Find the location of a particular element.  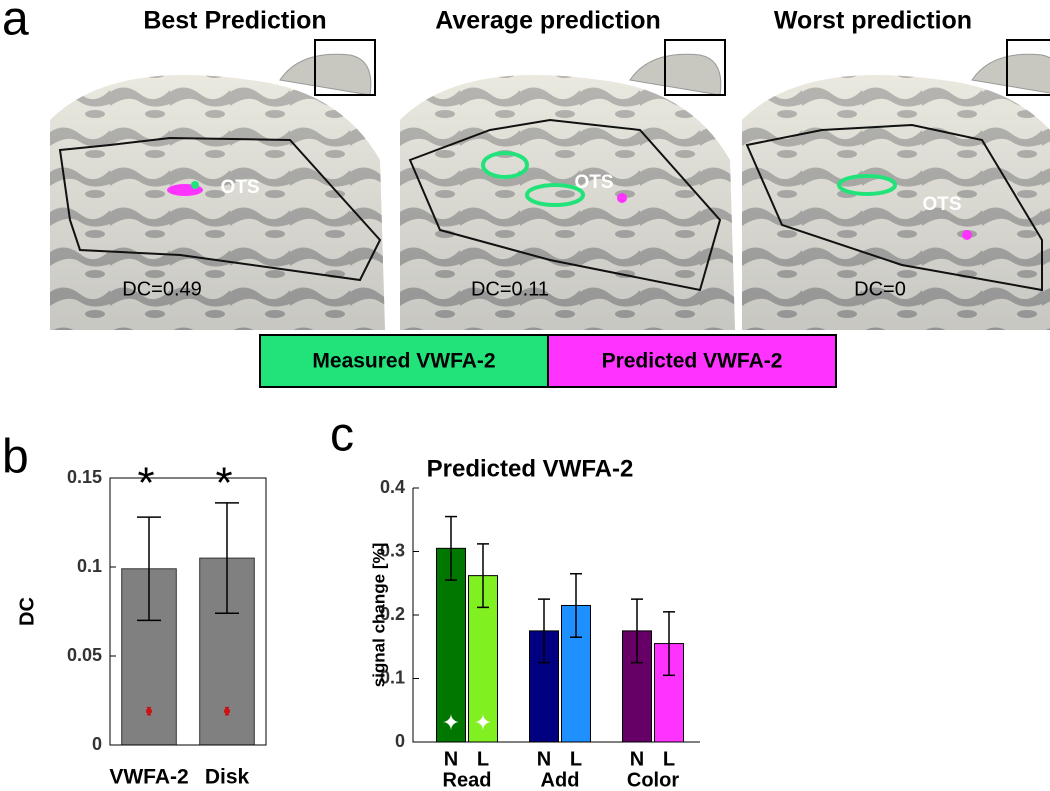

panel-label: c is located at coordinates (342, 435).